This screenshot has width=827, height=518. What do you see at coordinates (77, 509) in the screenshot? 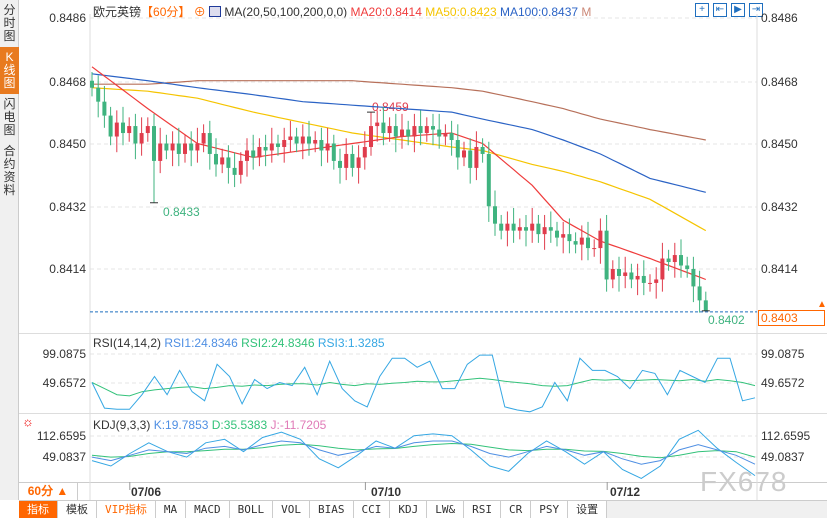
I see `indicator-tab: 模板` at bounding box center [77, 509].